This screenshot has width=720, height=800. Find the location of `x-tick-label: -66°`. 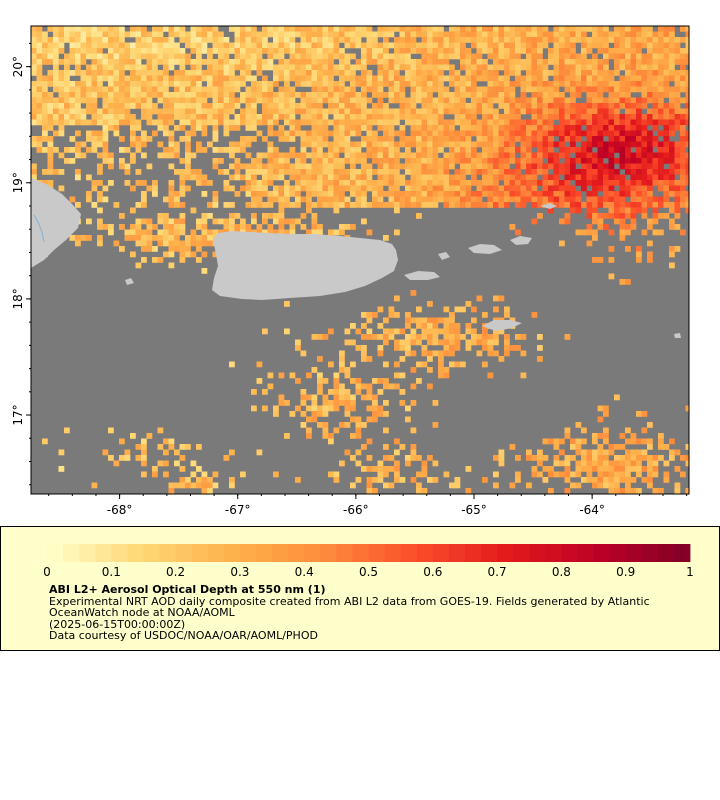

x-tick-label: -66° is located at coordinates (356, 510).